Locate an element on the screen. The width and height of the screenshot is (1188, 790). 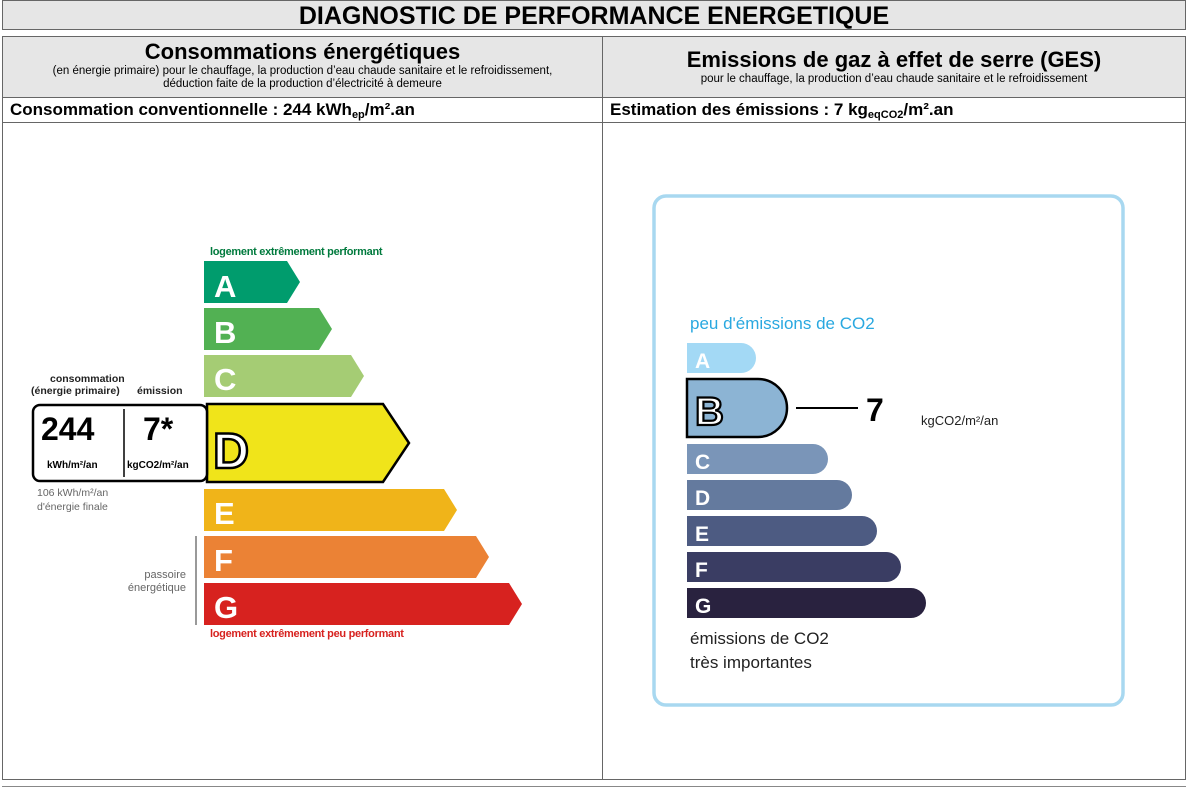
final-energy-label: d'énergie finale is located at coordinates (72, 507).